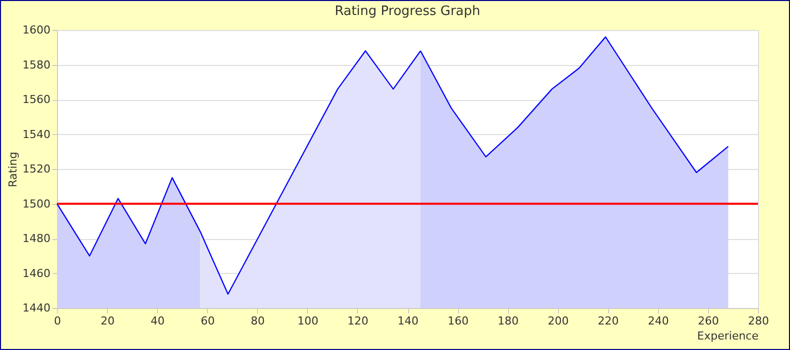  Describe the element at coordinates (728, 336) in the screenshot. I see `x-axis-title: Experience` at that location.